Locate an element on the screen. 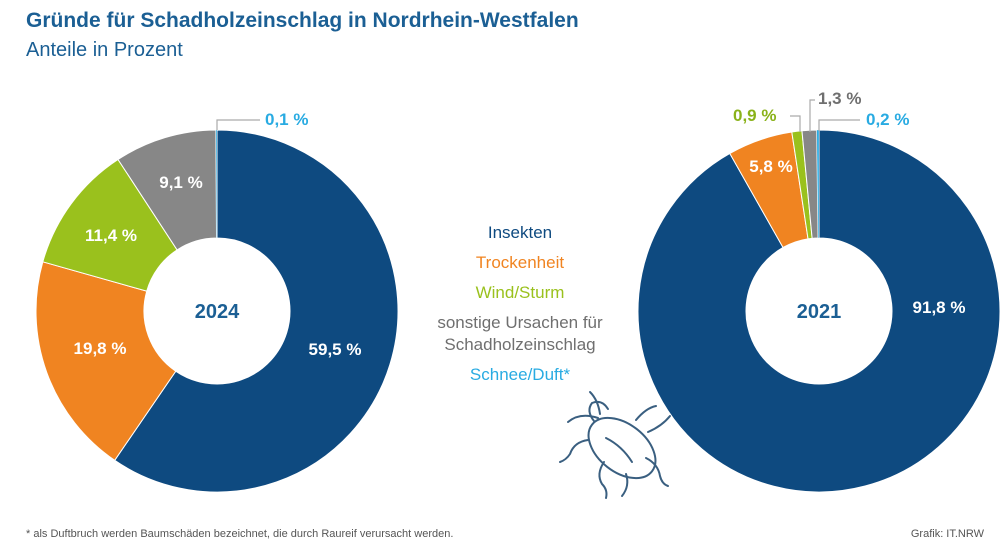  data-label-2024-insekten: 59,5 % is located at coordinates (335, 349).